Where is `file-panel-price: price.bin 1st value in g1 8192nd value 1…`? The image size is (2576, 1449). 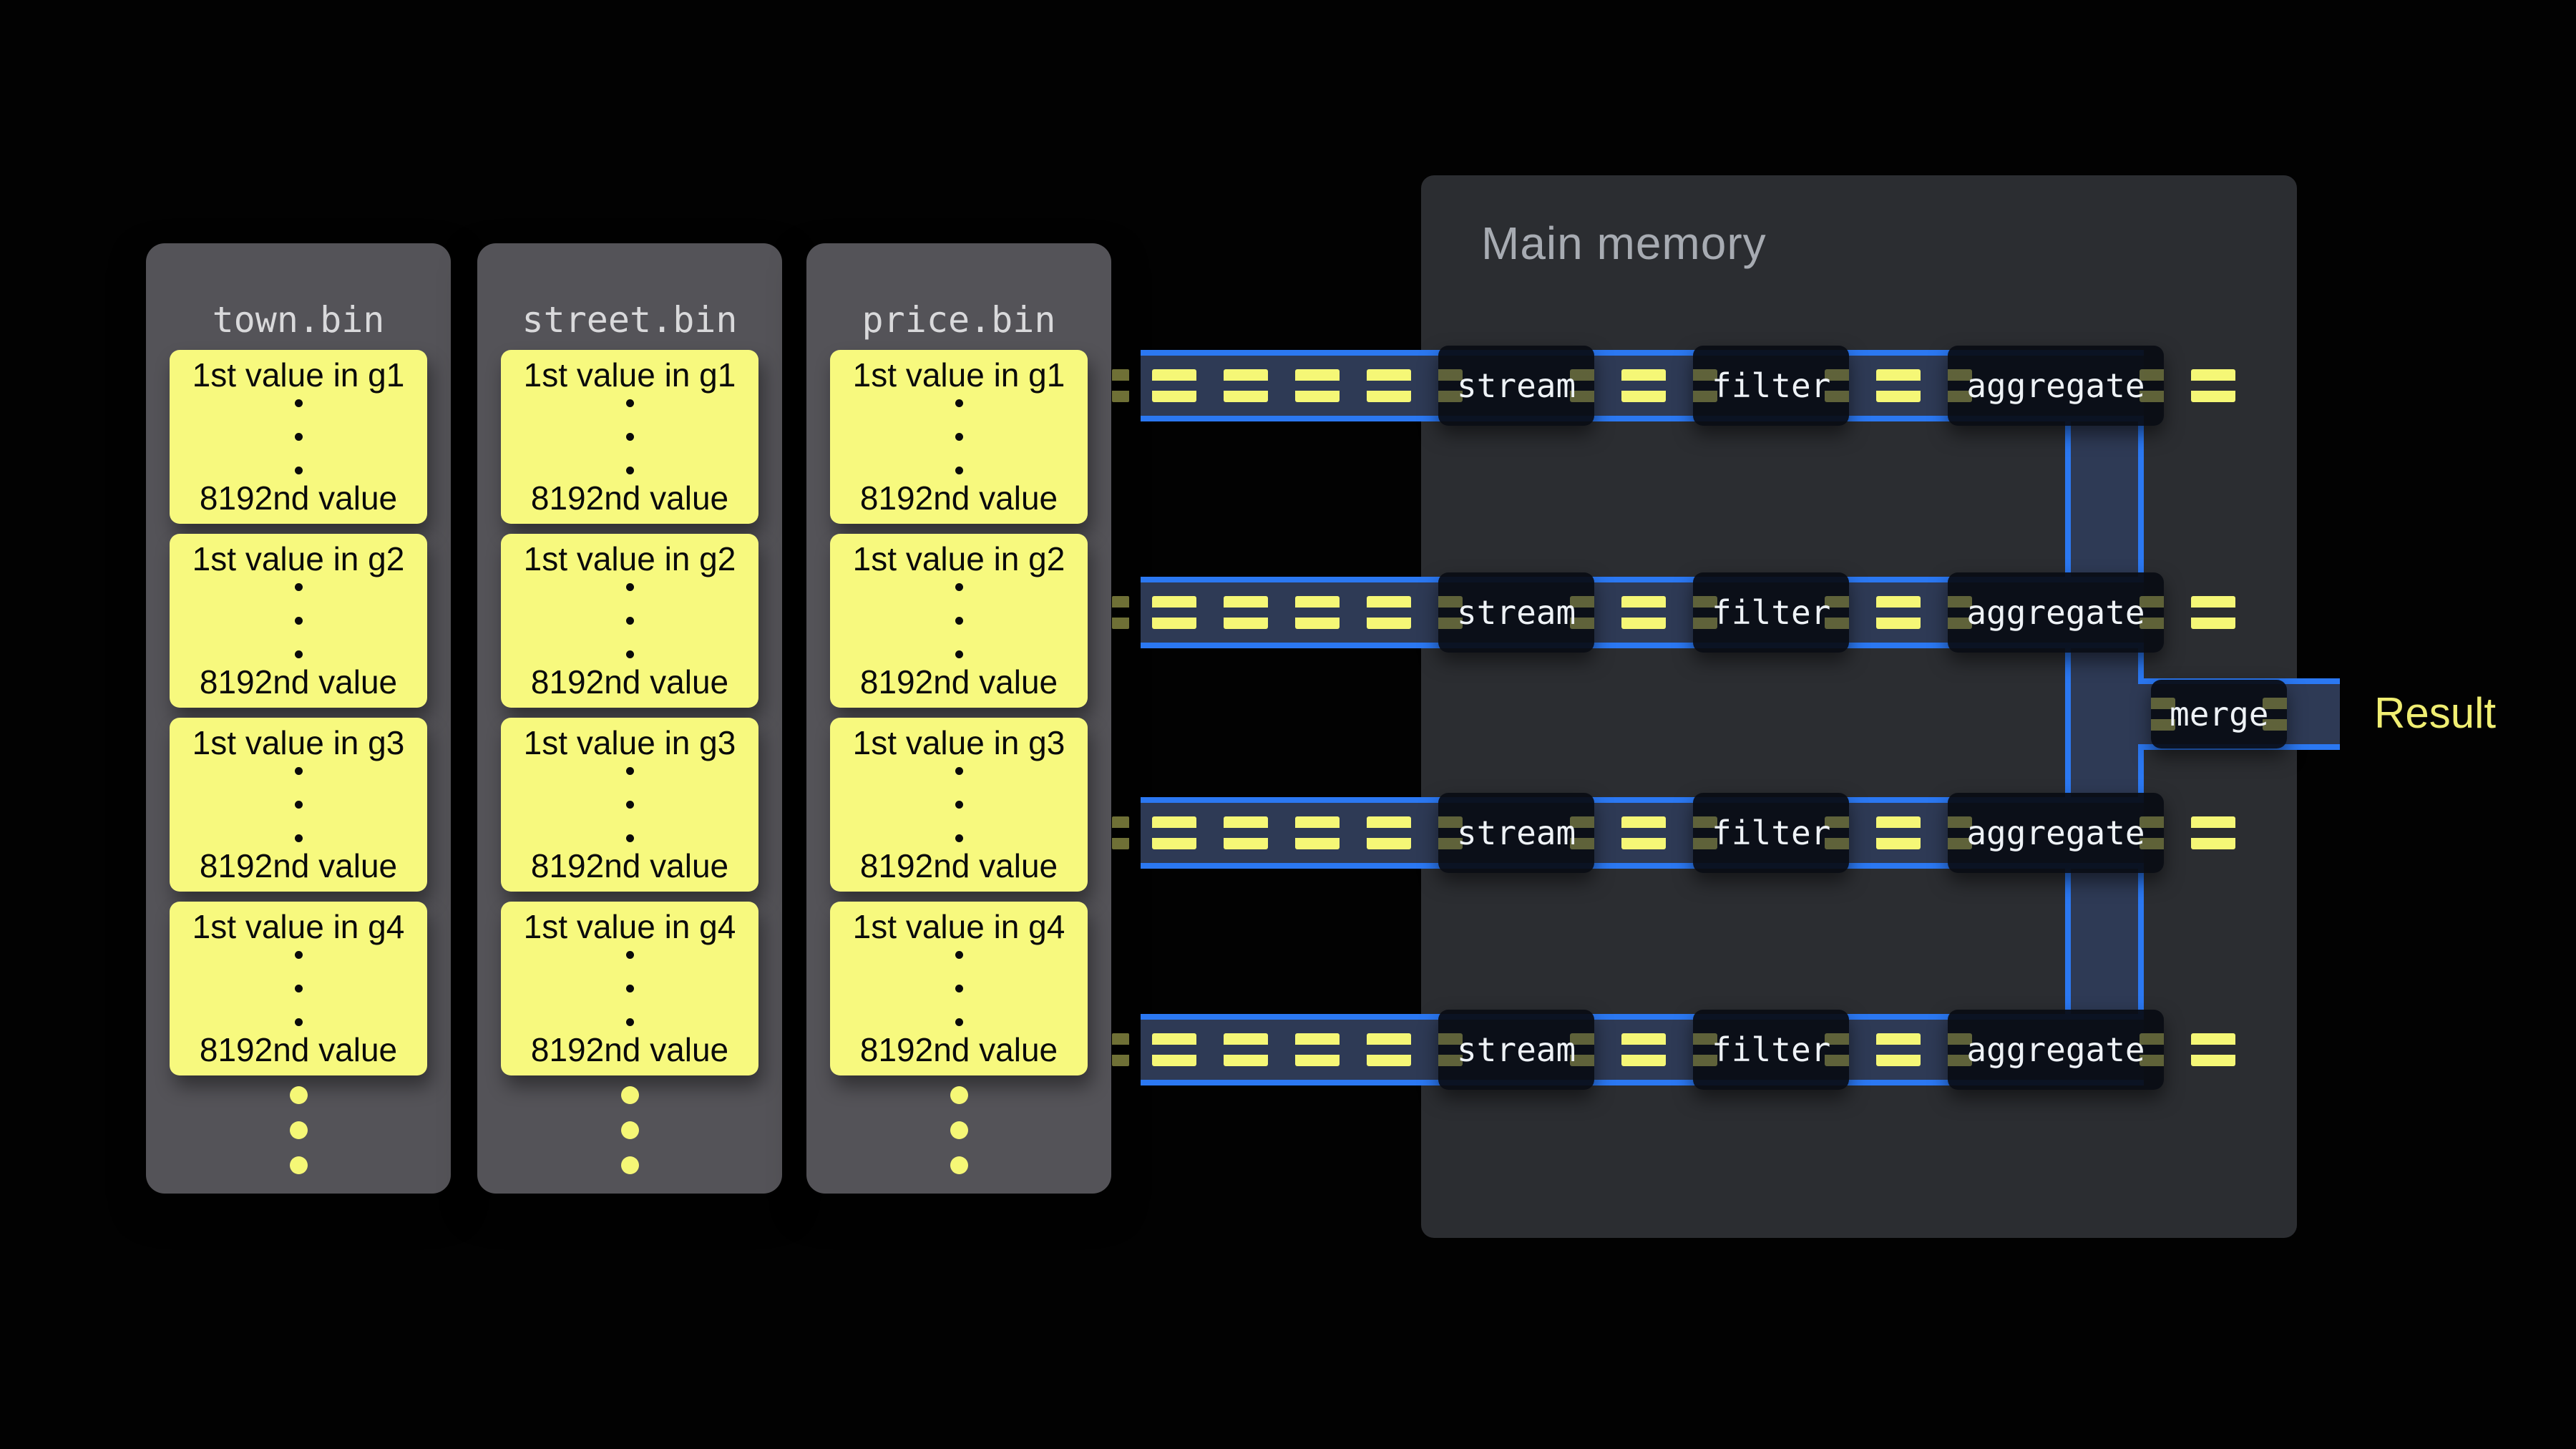 file-panel-price: price.bin 1st value in g1 8192nd value 1… is located at coordinates (958, 718).